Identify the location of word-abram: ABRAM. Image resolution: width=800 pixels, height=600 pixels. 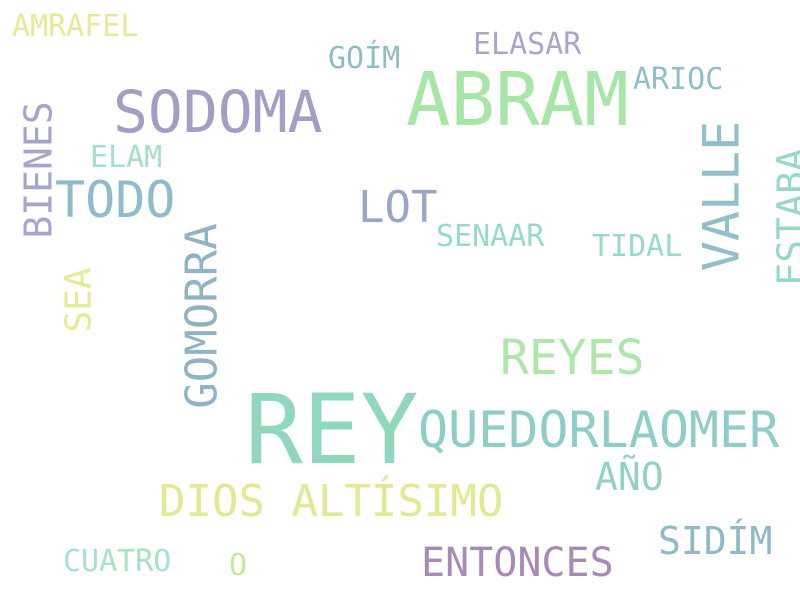
(517, 100).